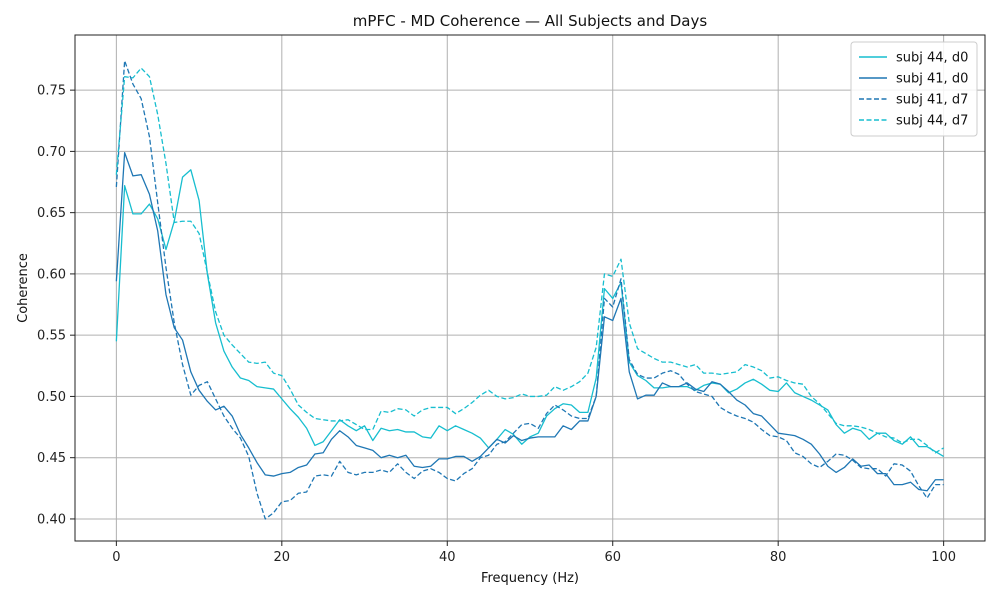 The width and height of the screenshot is (1000, 600). What do you see at coordinates (51, 519) in the screenshot?
I see `y-tick-label: 0.40` at bounding box center [51, 519].